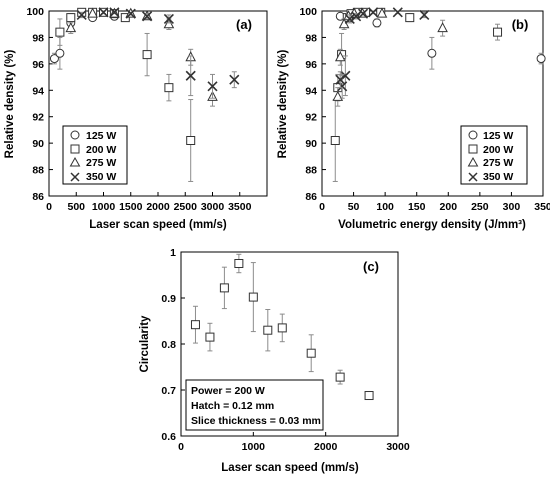 The image size is (550, 479). Describe the element at coordinates (256, 421) in the screenshot. I see `annotation-slice-thickness: Slice thickness = 0.03 mm` at that location.